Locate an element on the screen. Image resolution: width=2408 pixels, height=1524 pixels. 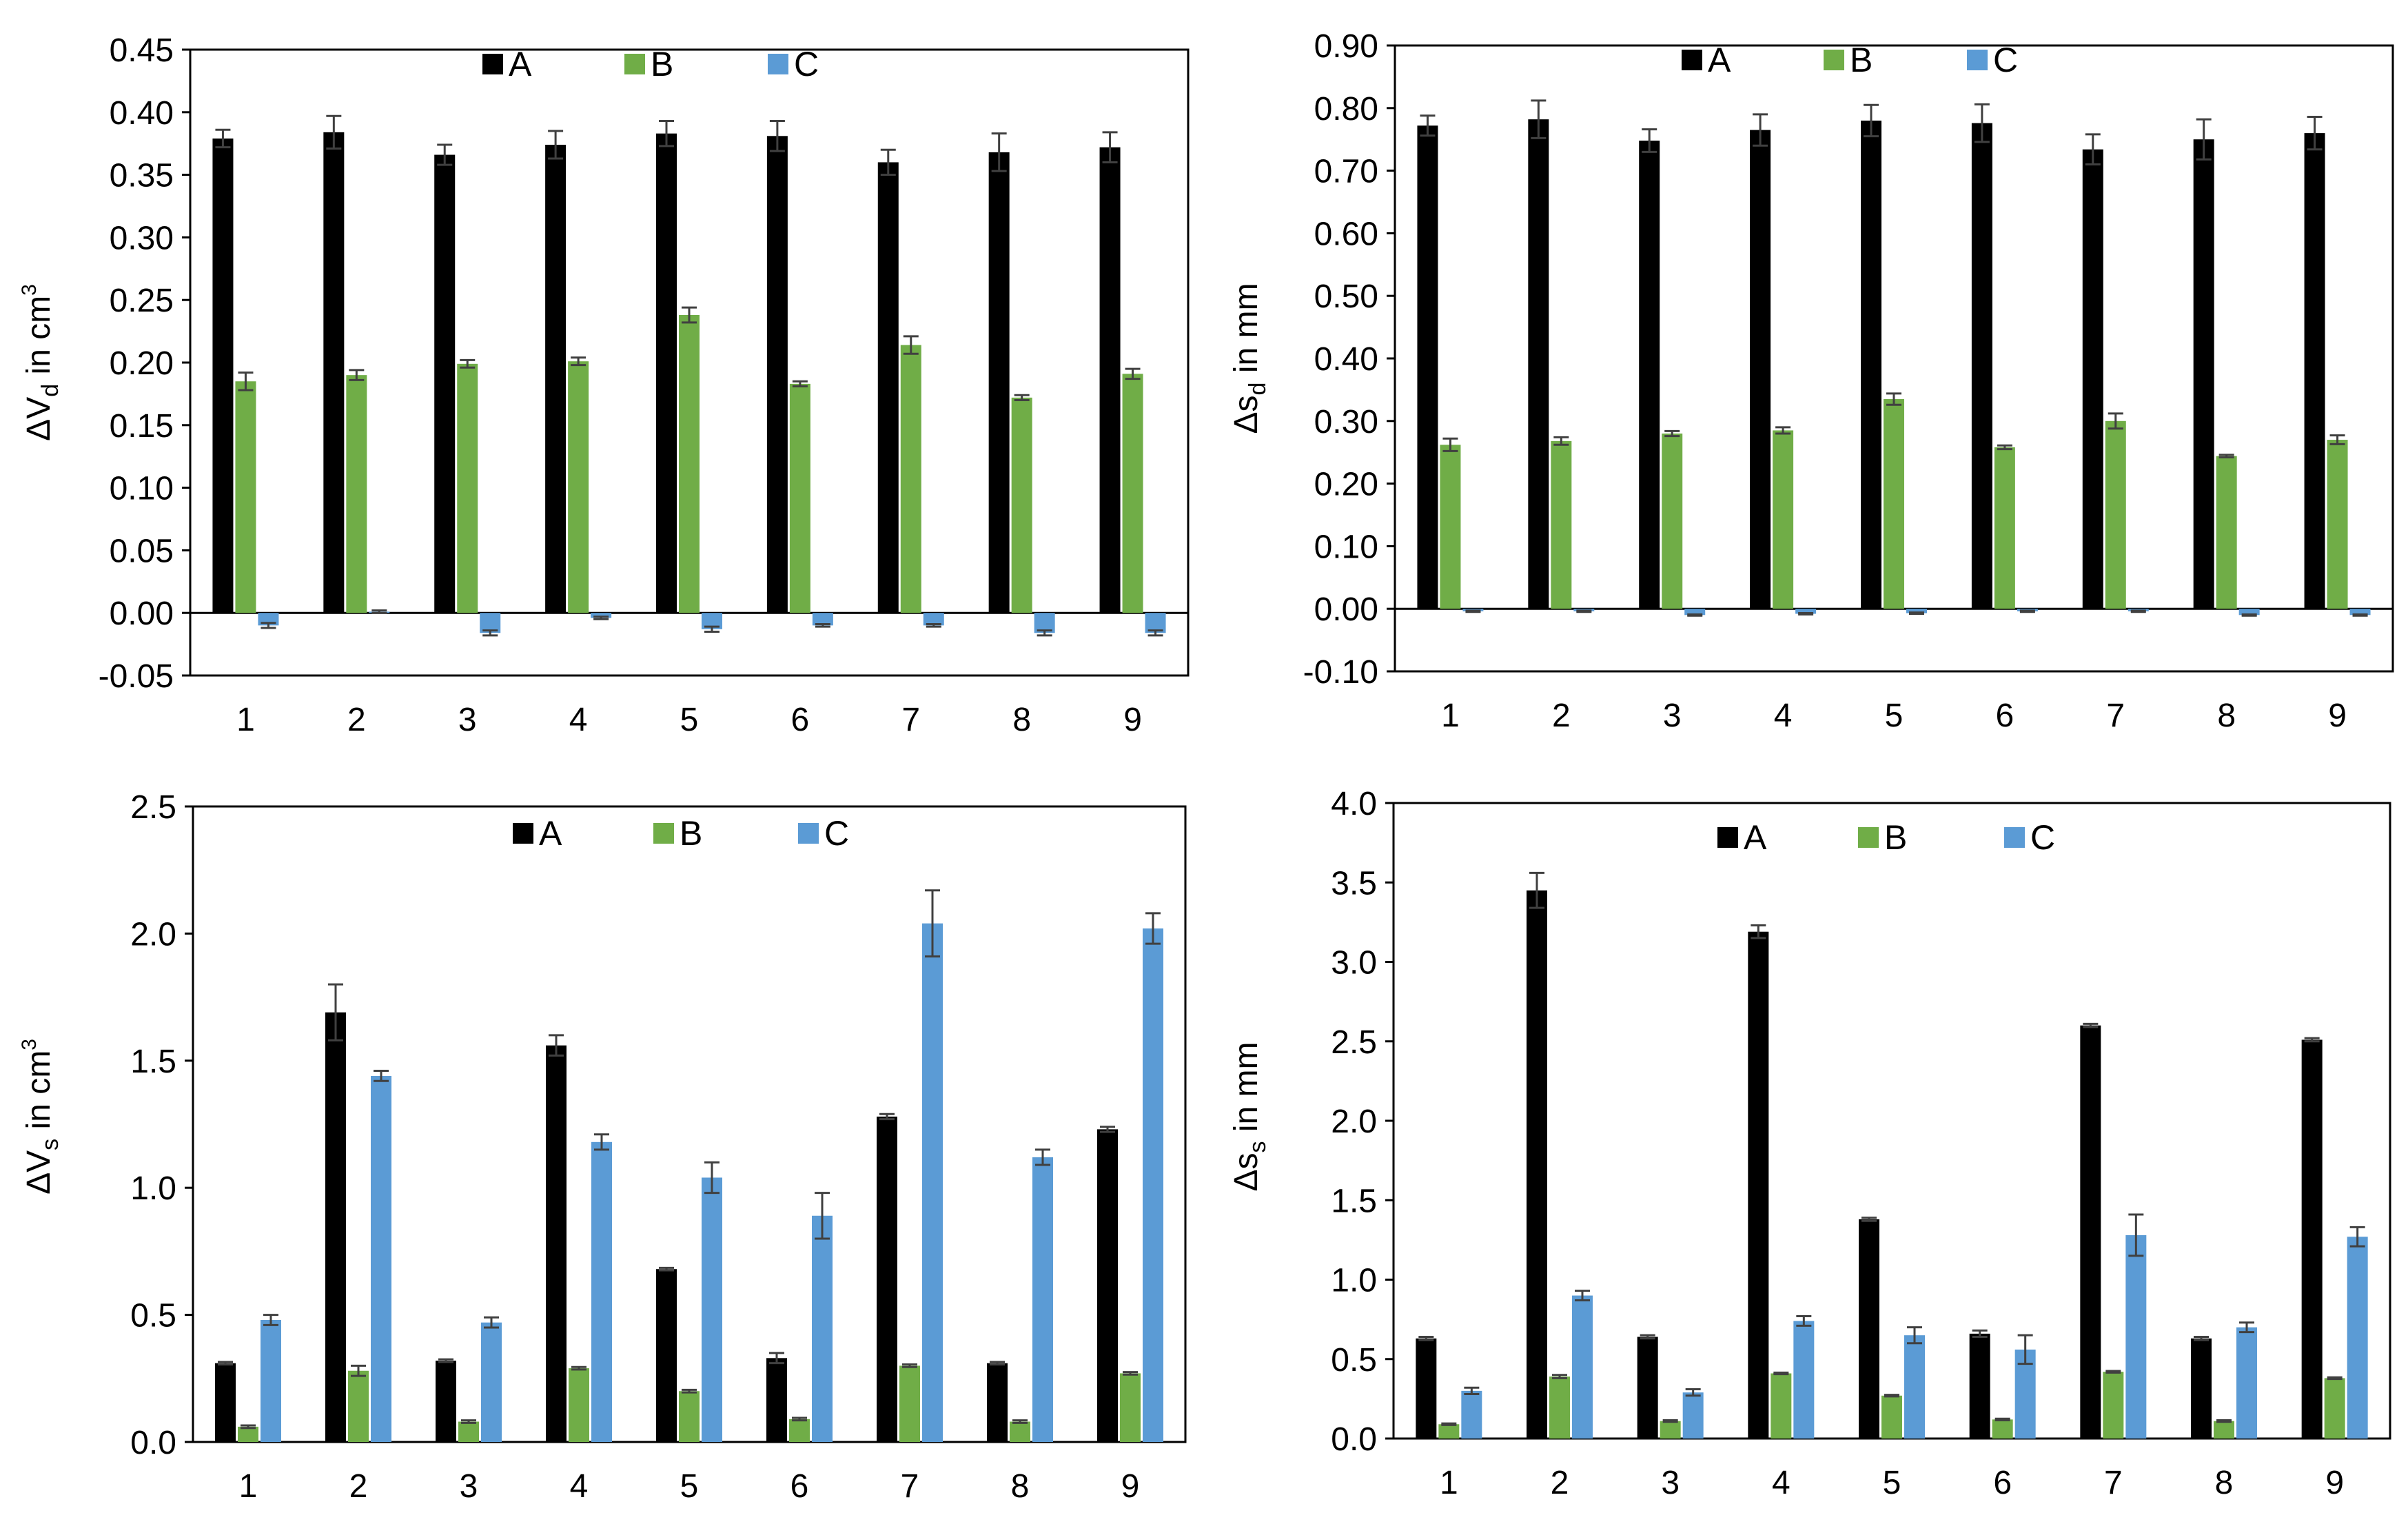
x-tick-label: 8 is located at coordinates (2227, 716).